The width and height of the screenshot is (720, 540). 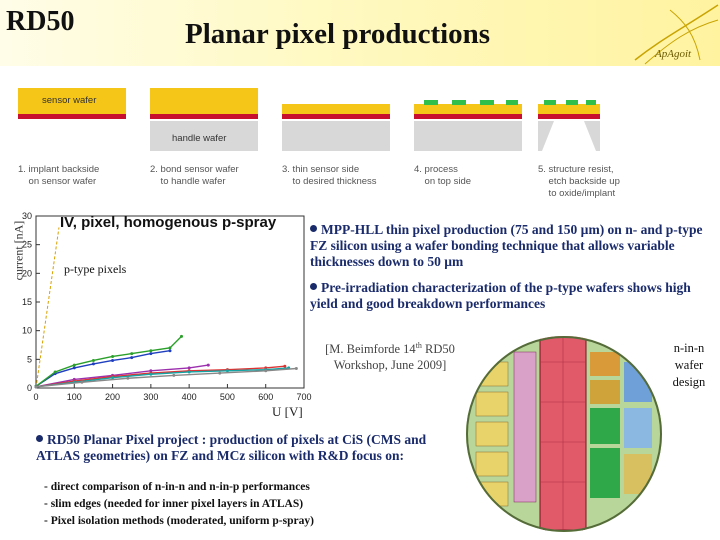 What do you see at coordinates (265, 397) in the screenshot?
I see `x-tick-label: 600` at bounding box center [265, 397].